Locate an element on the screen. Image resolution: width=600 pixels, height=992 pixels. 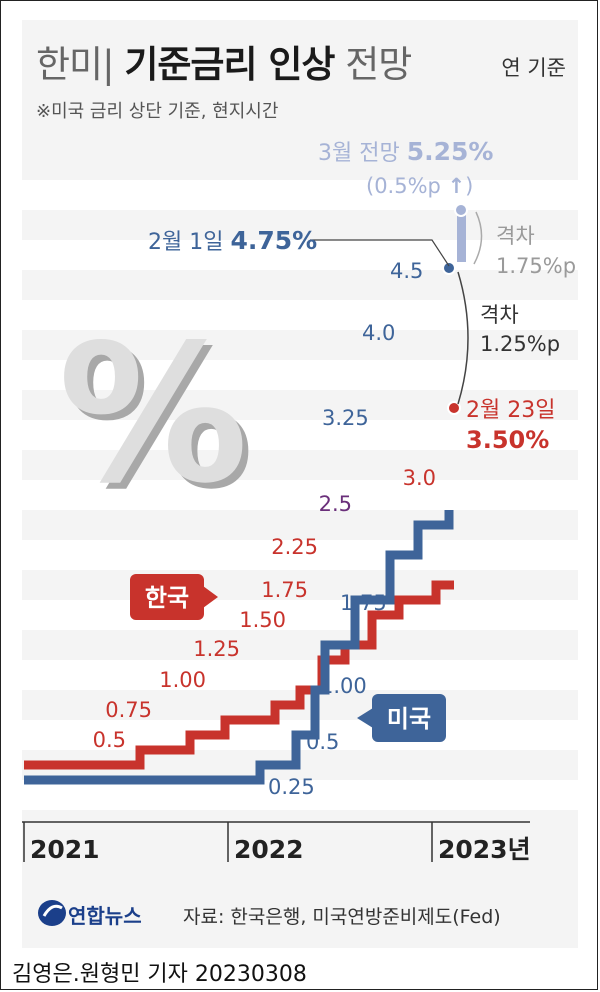
title-main: 기준금리 인상 is located at coordinates (229, 64).